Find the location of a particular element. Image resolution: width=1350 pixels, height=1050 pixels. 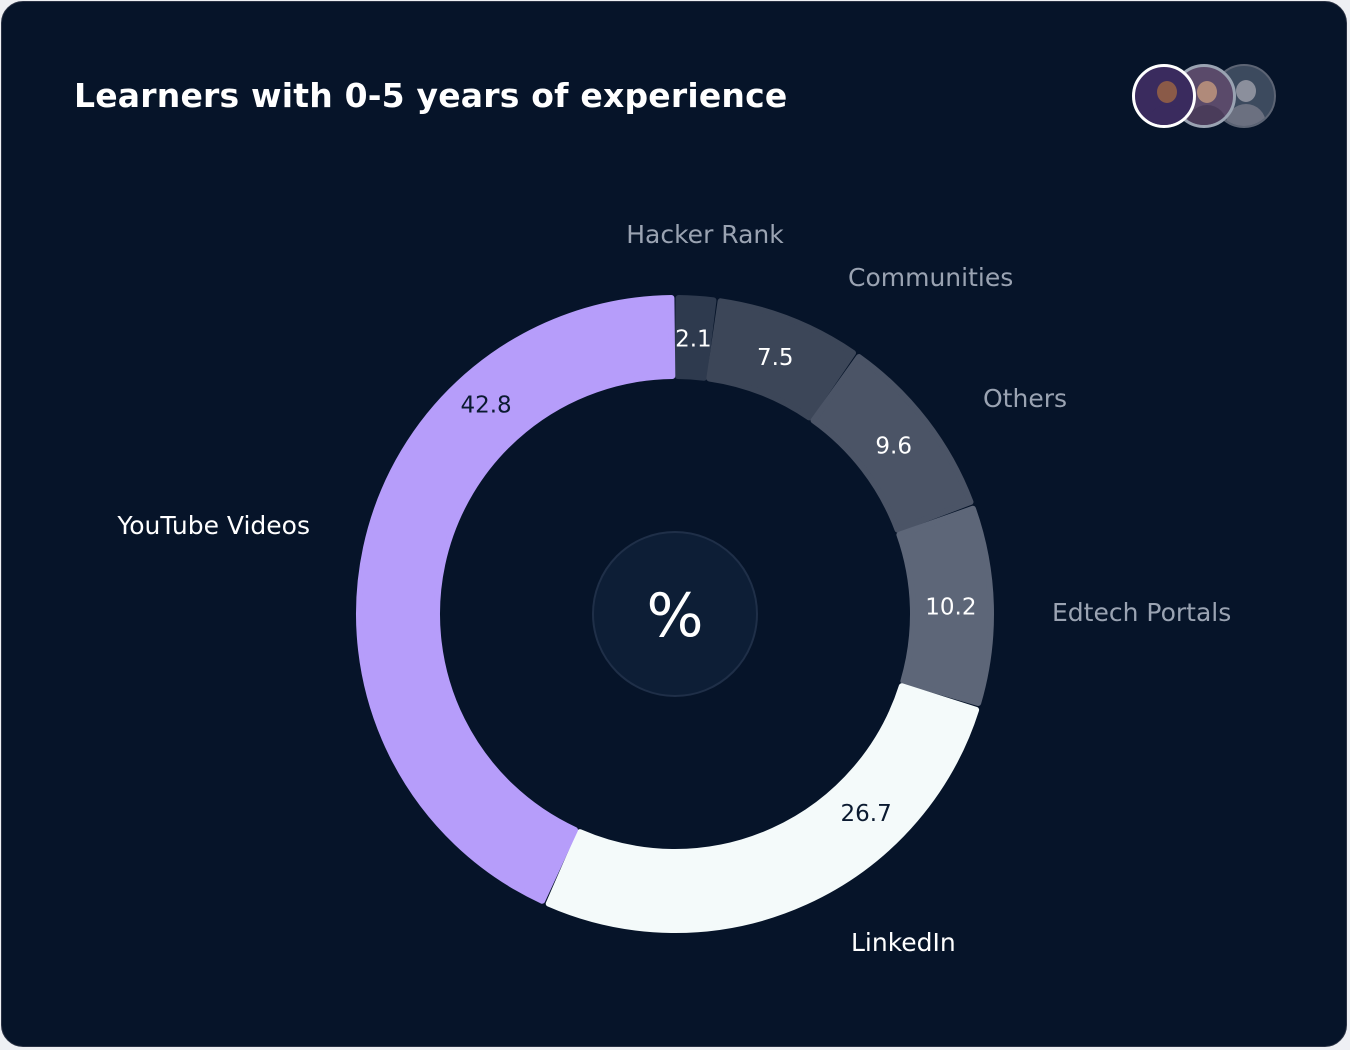

value-label: 2.1 is located at coordinates (693, 340).